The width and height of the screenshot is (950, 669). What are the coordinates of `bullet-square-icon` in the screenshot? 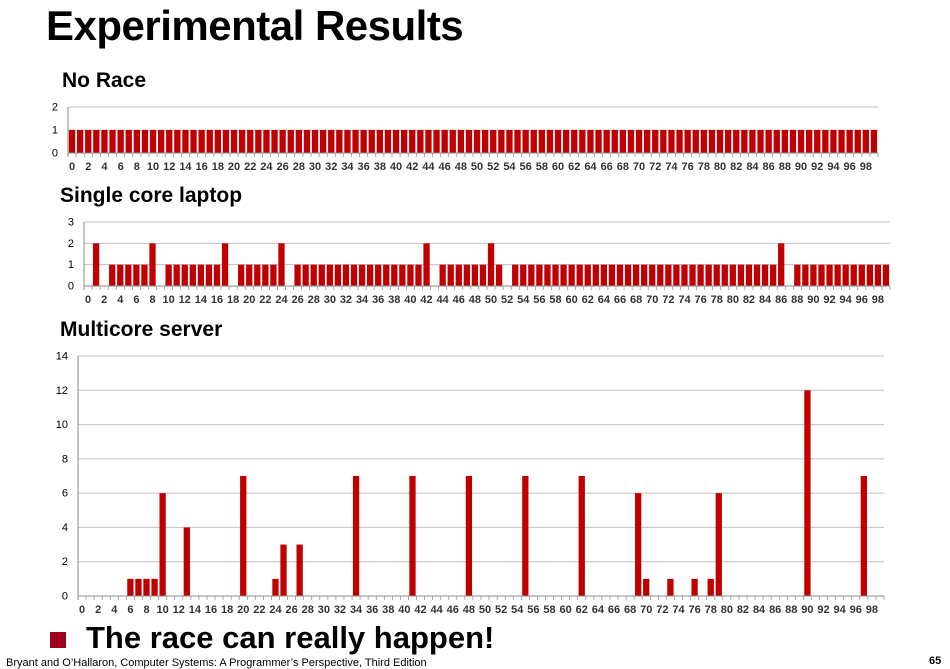 It's located at (58, 640).